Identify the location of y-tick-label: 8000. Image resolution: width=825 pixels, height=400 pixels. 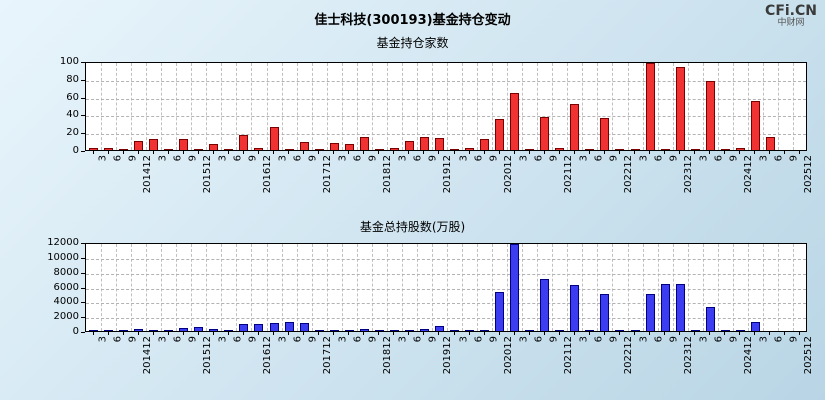
(66, 272).